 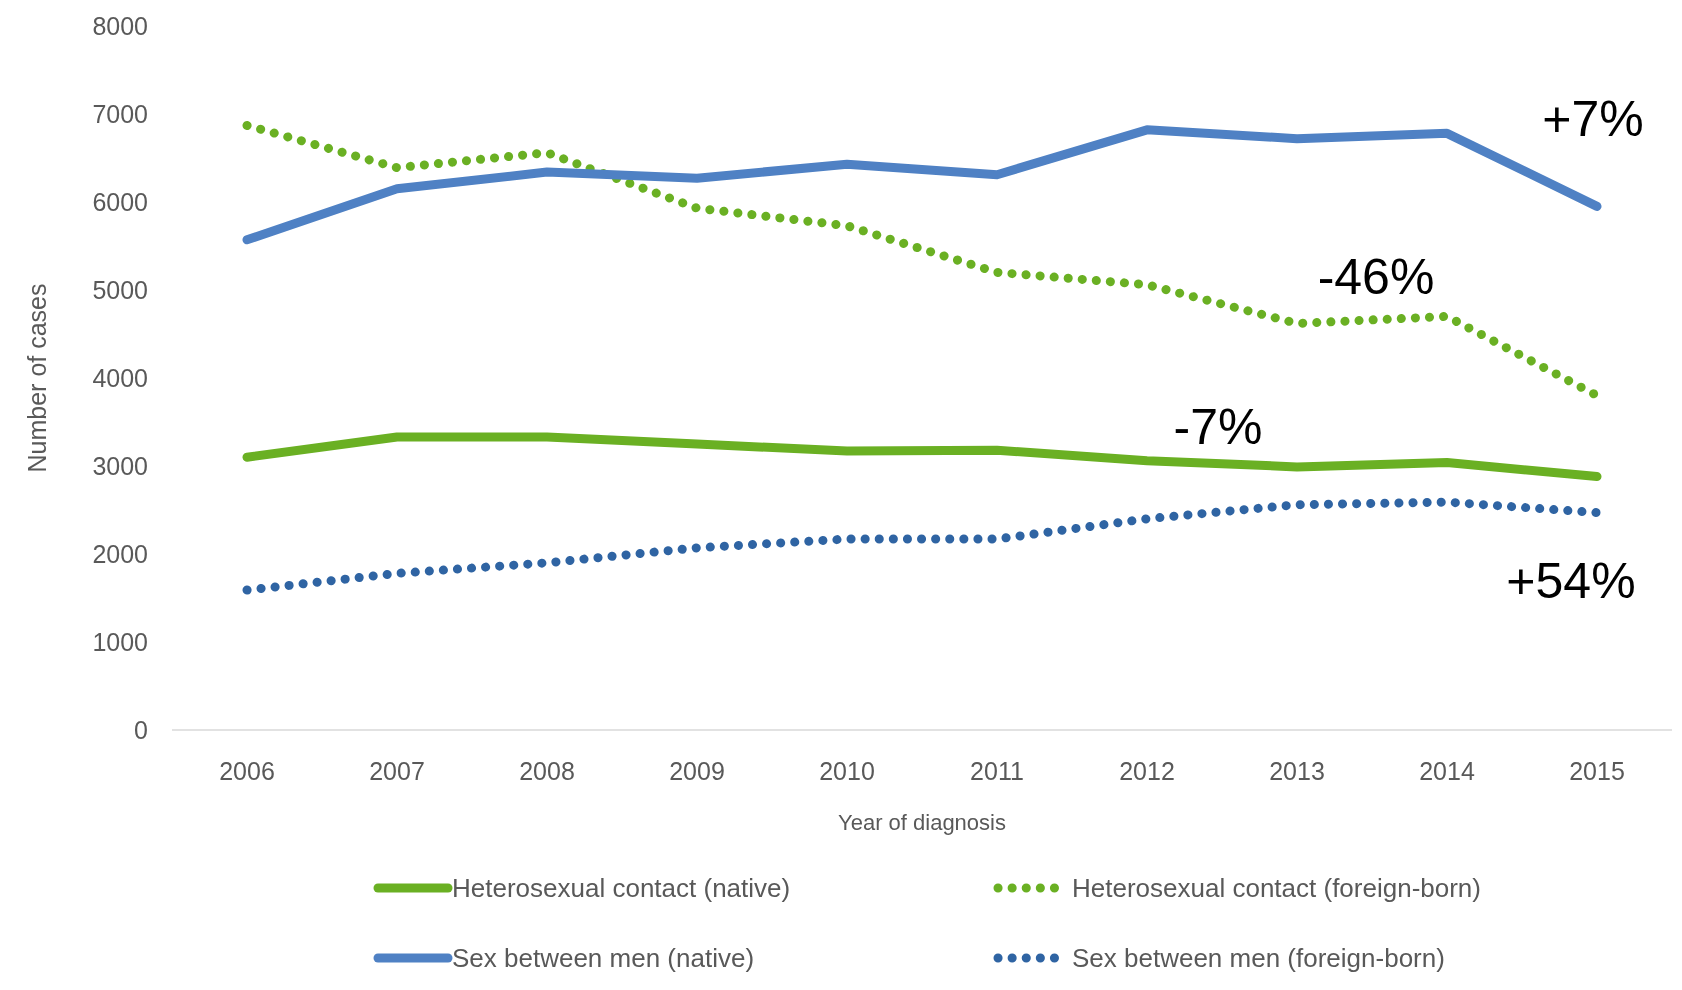 What do you see at coordinates (120, 465) in the screenshot?
I see `y-tick-label: 3000` at bounding box center [120, 465].